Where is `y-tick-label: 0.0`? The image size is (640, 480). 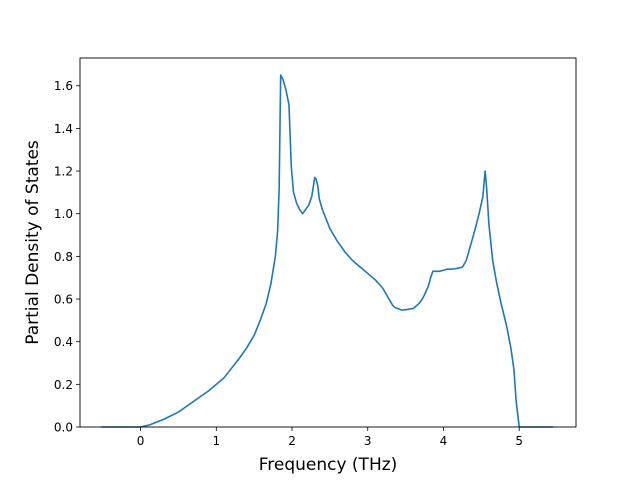 y-tick-label: 0.0 is located at coordinates (63, 428).